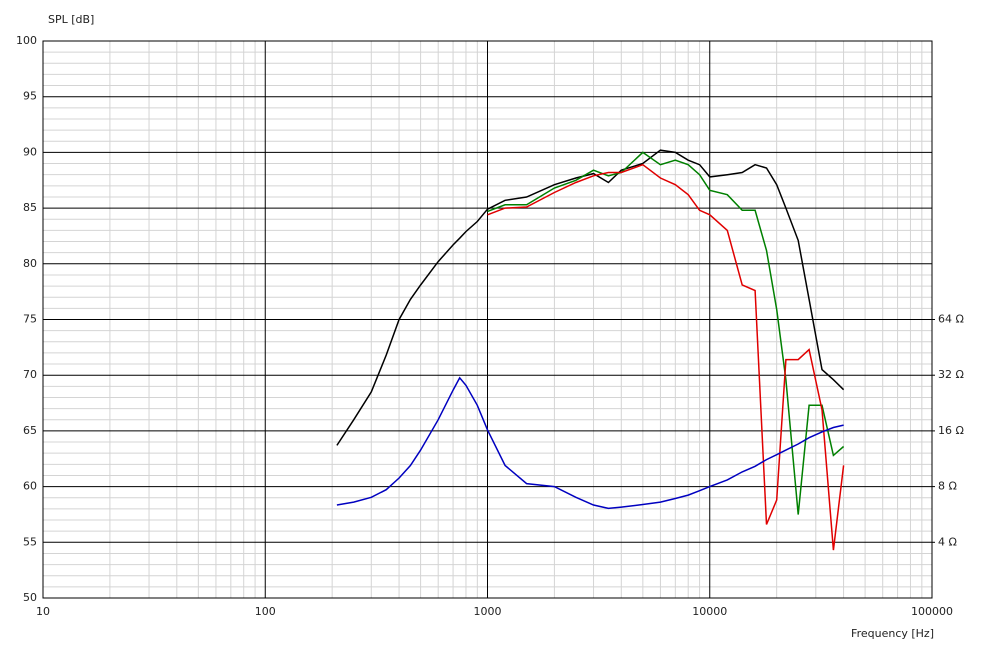 Image resolution: width=994 pixels, height=657 pixels. I want to click on y-tick-label: 95, so click(30, 96).